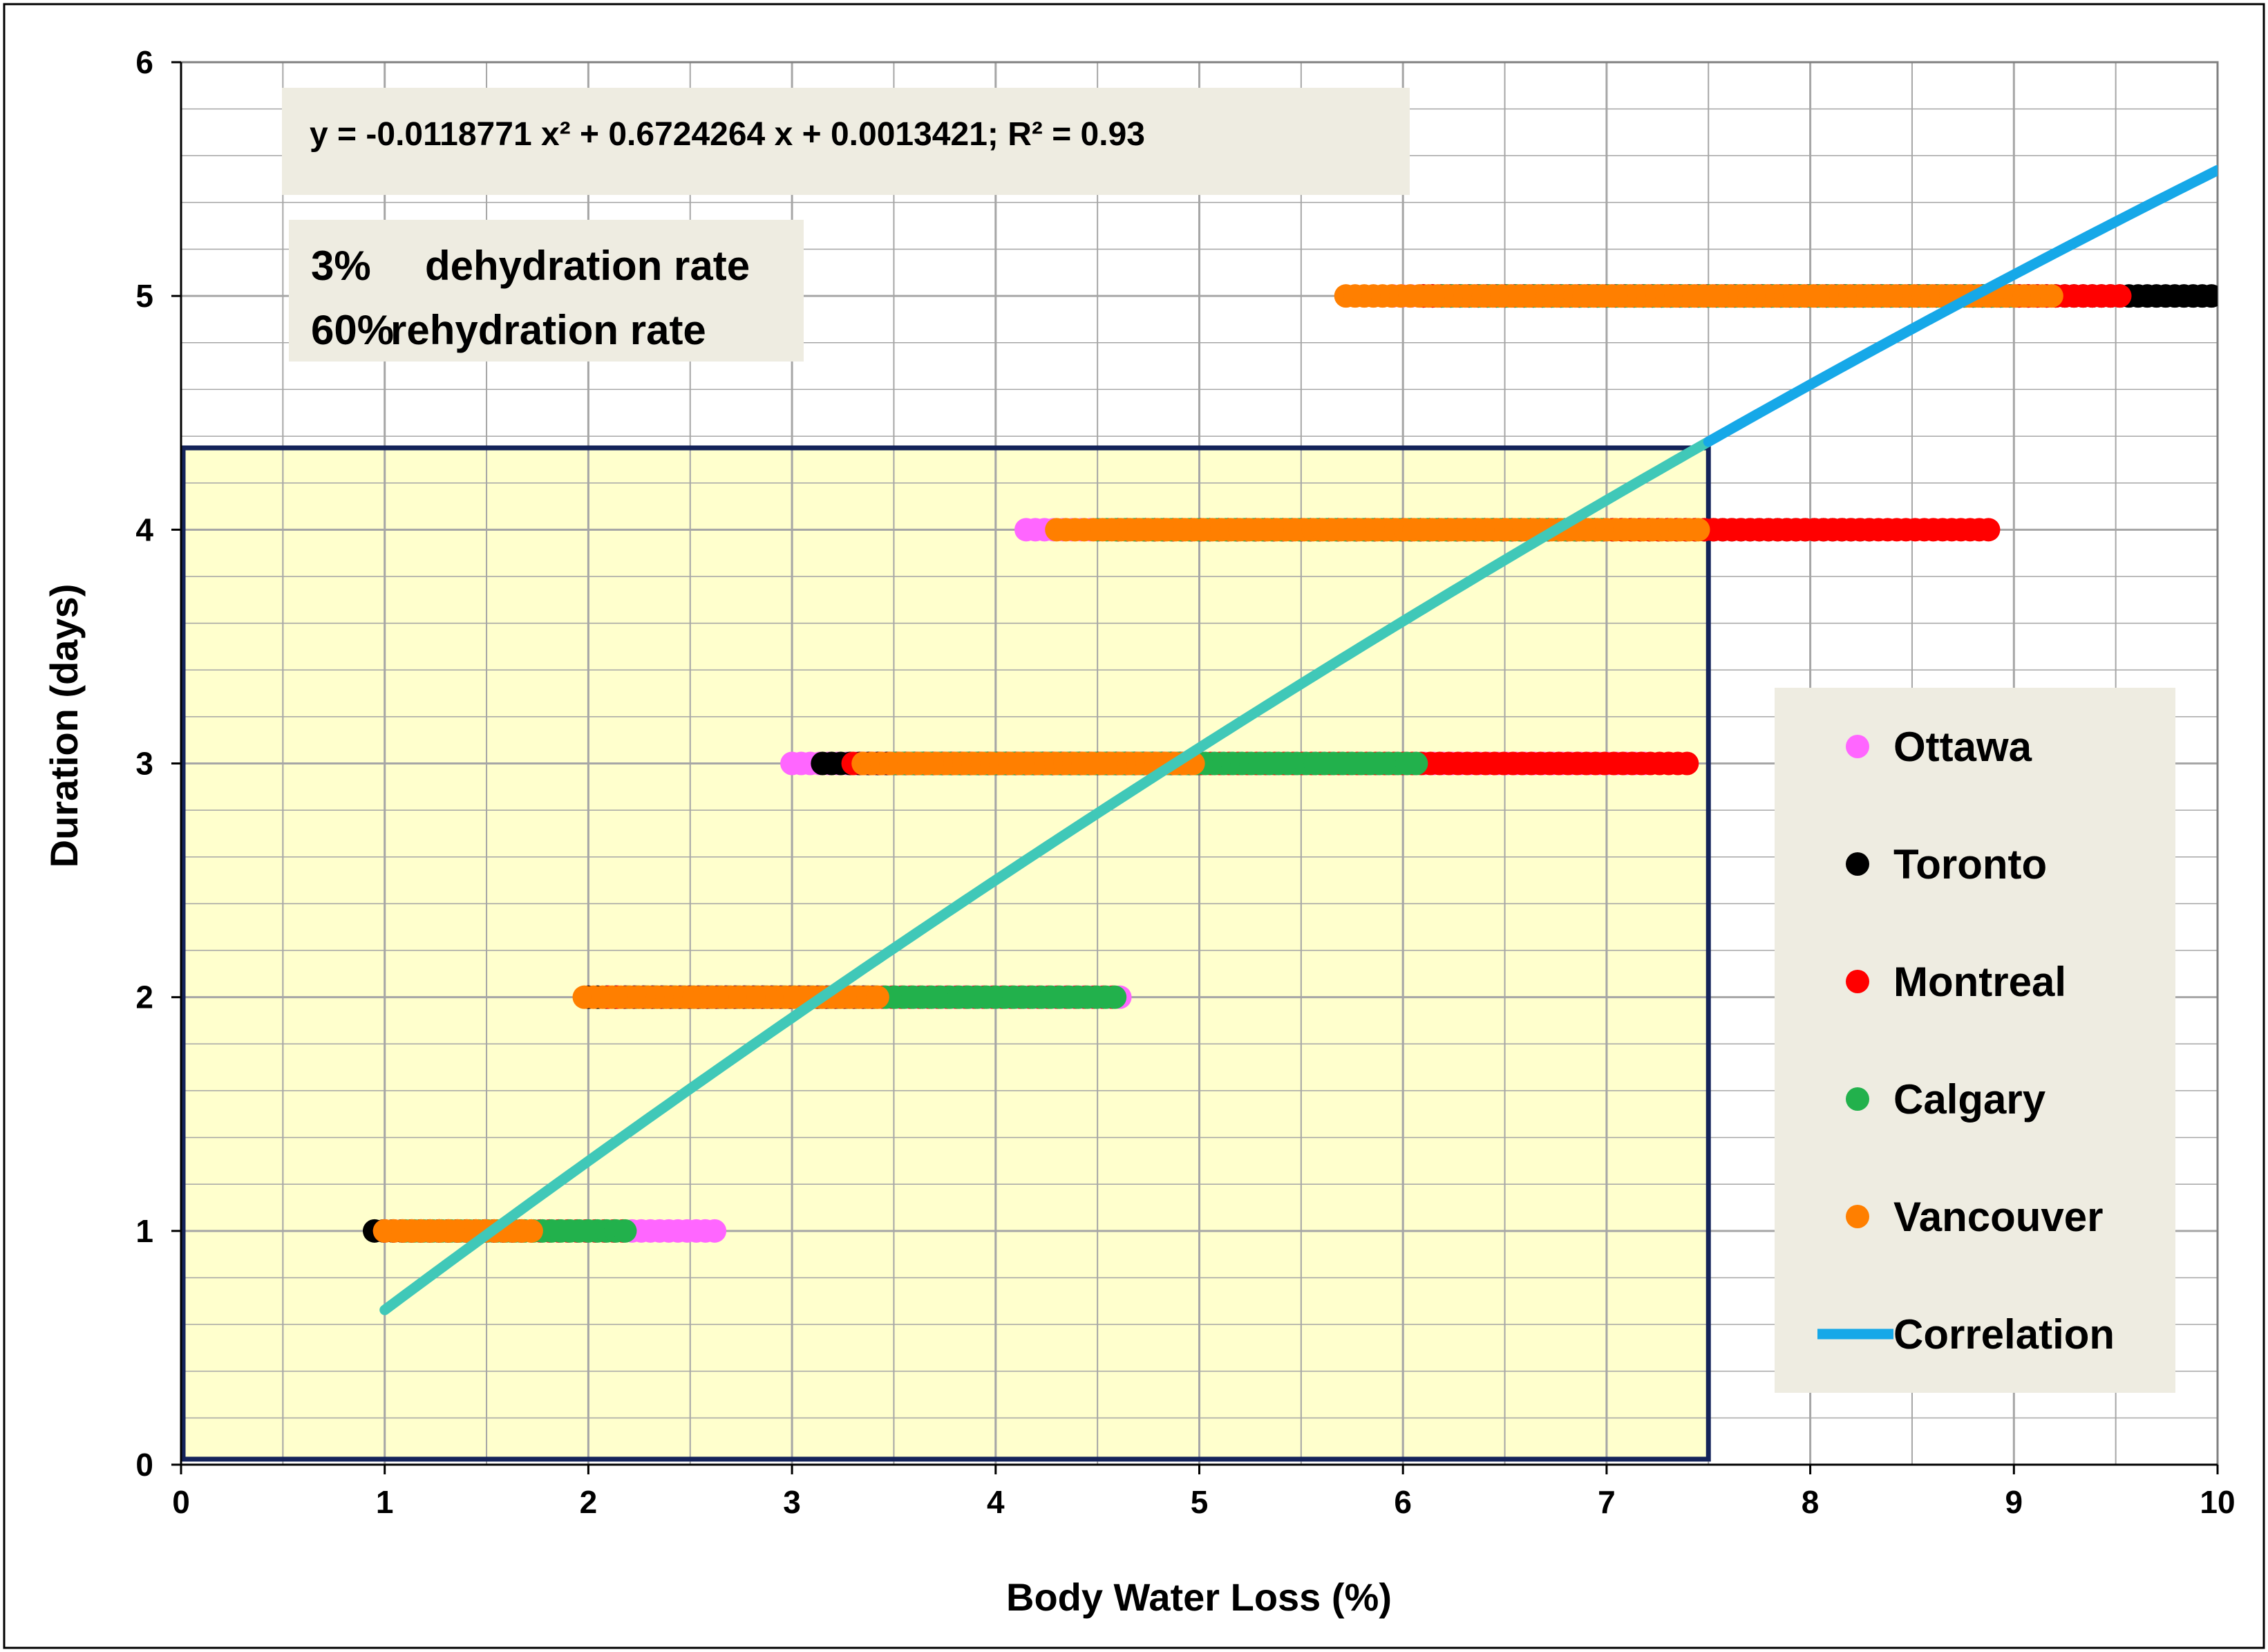 The image size is (2268, 1652). Describe the element at coordinates (1857, 981) in the screenshot. I see `legend-marker-montreal` at that location.